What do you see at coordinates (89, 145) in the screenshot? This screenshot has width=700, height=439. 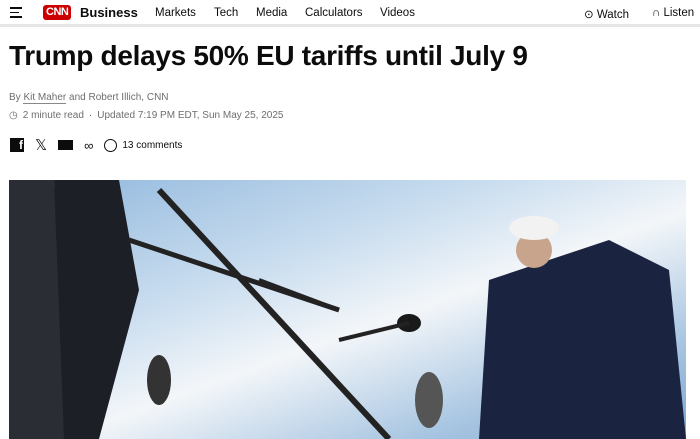 I see `link-icon: ∞` at bounding box center [89, 145].